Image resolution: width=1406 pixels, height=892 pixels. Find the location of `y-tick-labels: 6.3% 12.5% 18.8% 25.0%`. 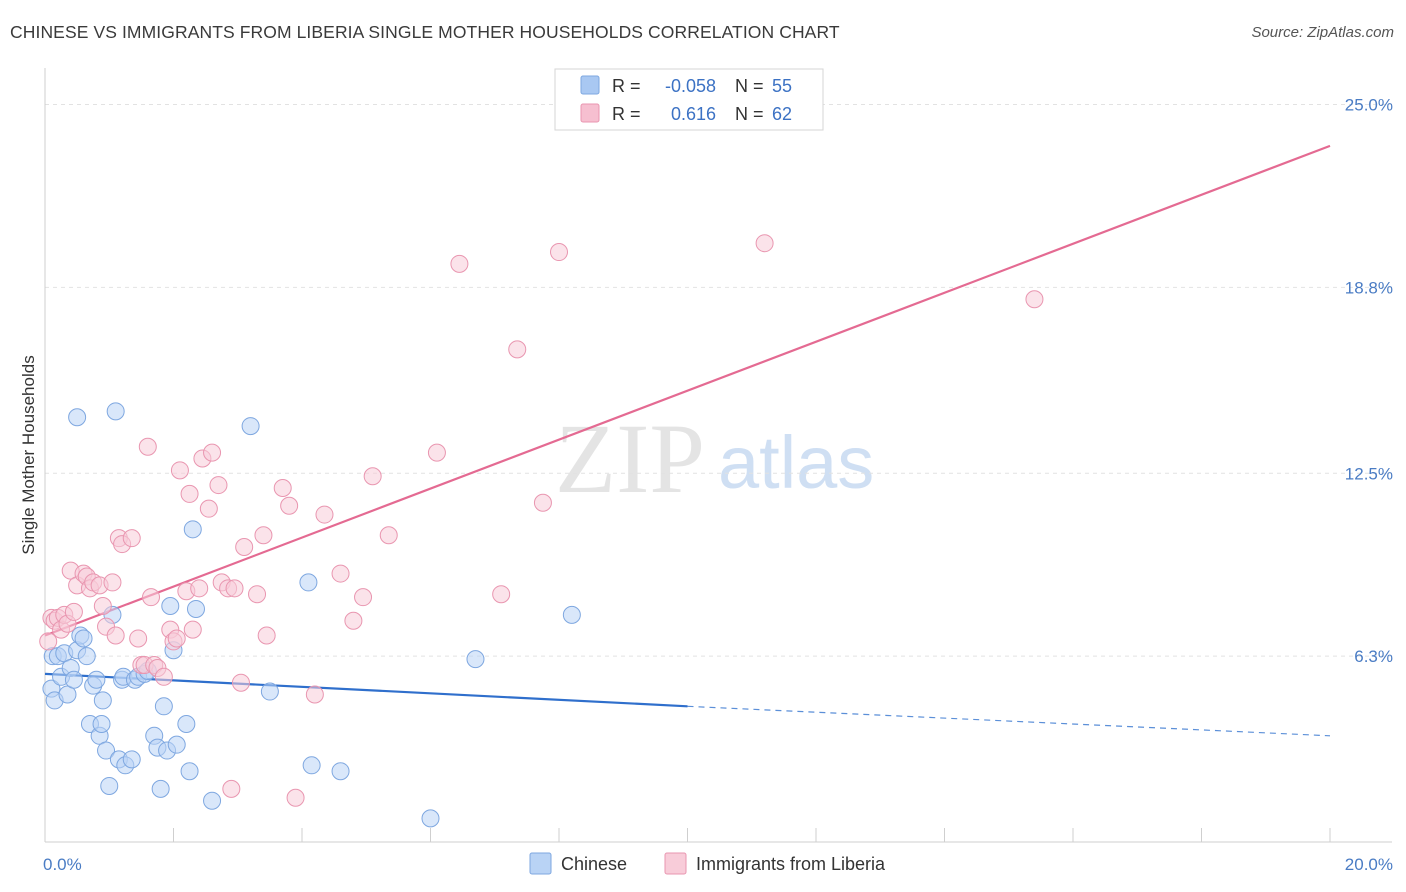

y-tick-labels: 6.3% 12.5% 18.8% 25.0% is located at coordinates (1369, 381).